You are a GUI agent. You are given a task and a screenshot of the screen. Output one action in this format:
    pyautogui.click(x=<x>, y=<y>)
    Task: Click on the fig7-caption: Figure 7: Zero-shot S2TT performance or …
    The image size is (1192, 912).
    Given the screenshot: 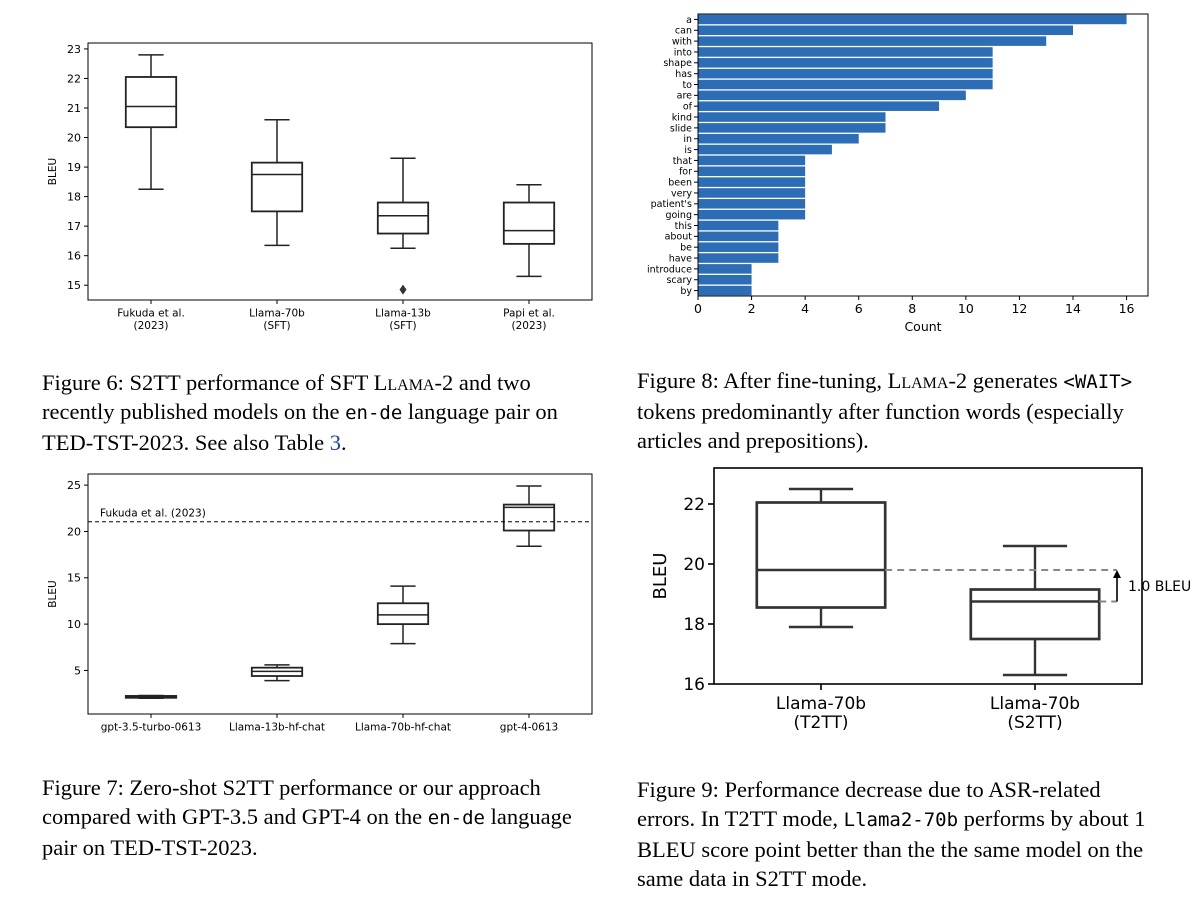 What is the action you would take?
    pyautogui.click(x=322, y=817)
    